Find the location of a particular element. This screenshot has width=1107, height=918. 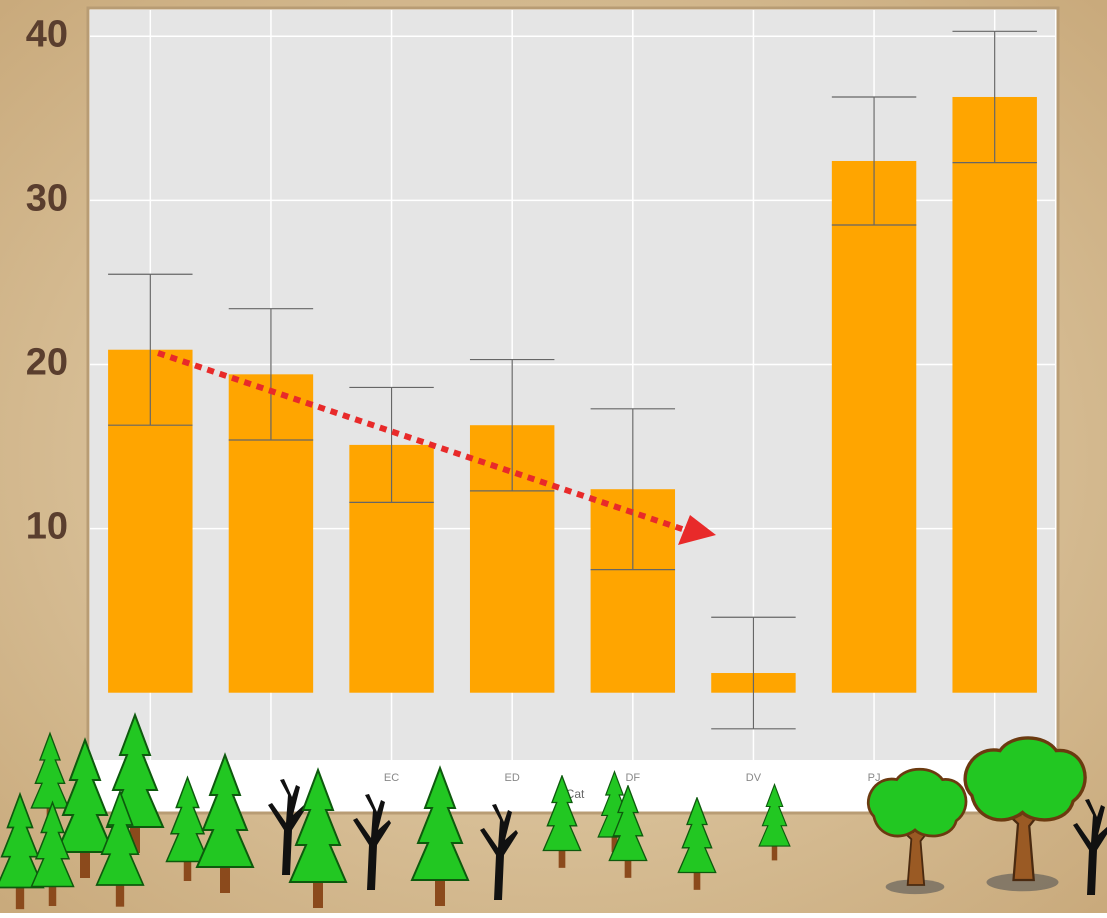

y-tick-label: 30 is located at coordinates (47, 198).